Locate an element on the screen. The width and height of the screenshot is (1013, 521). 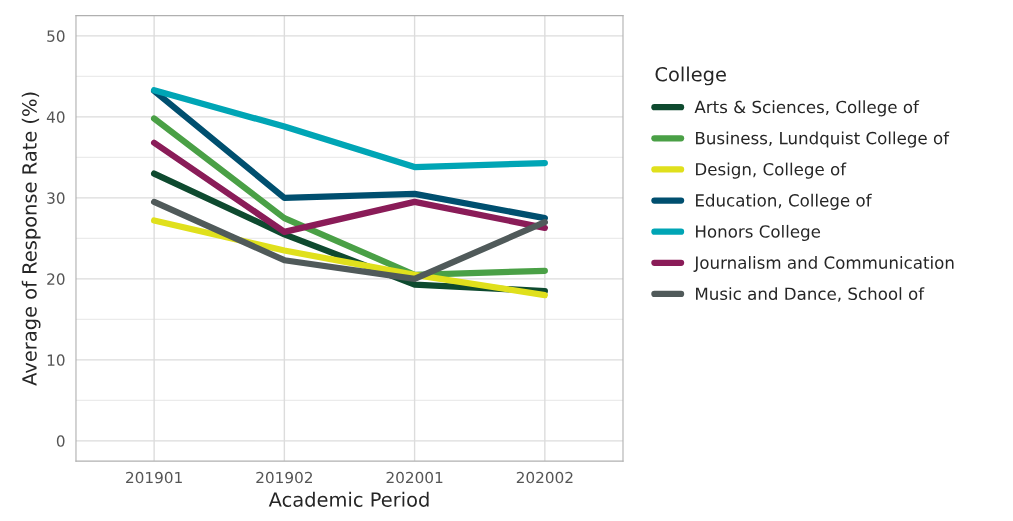
y-axis-title: Average of Response Rate (%) is located at coordinates (31, 239).